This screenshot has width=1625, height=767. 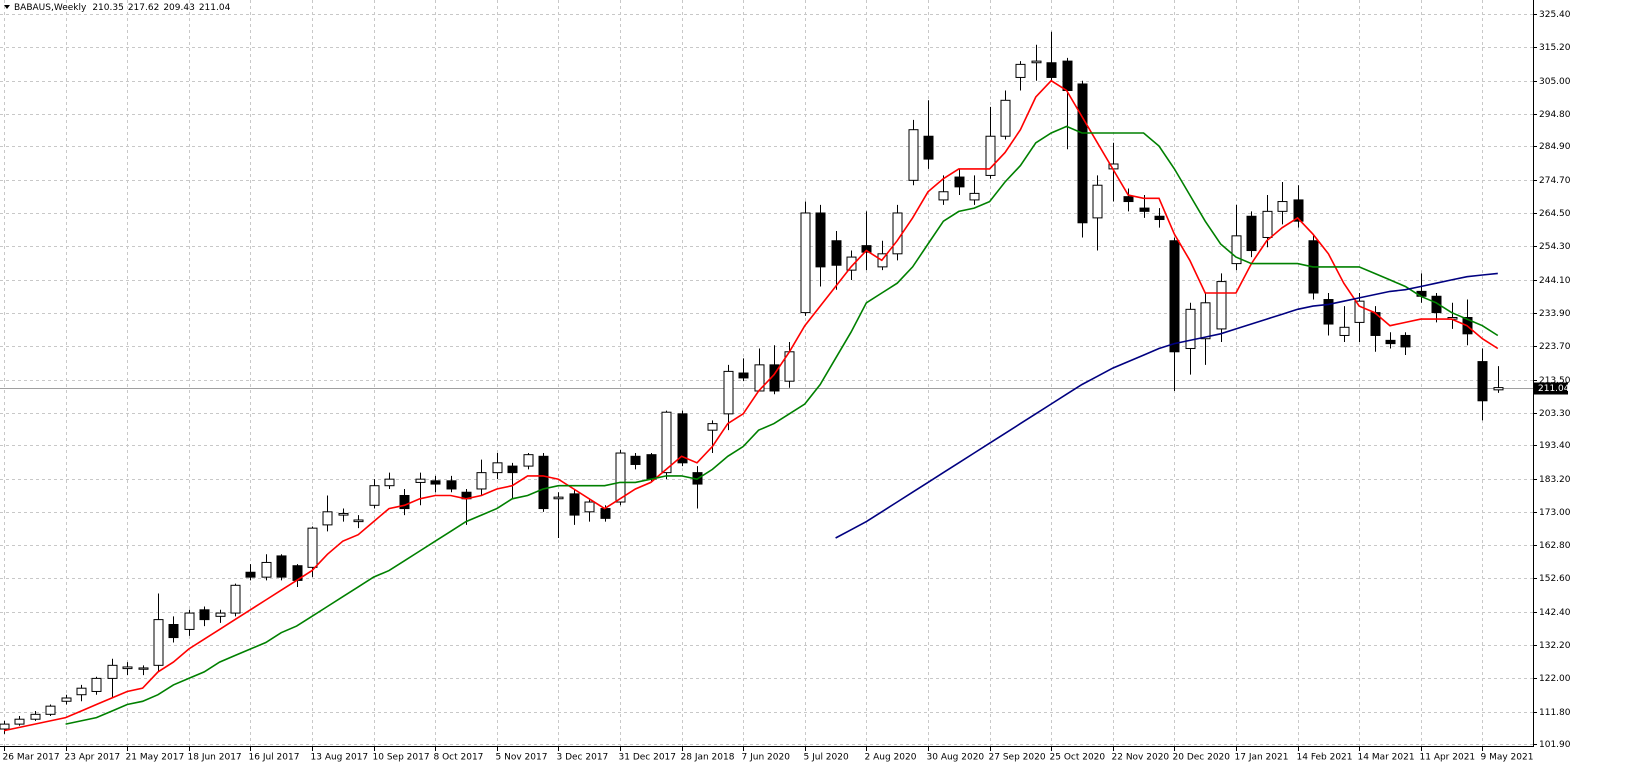 I want to click on chart-header: BABAUS,Weekly 210.35 217.62 209.43 211.04, so click(x=122, y=8).